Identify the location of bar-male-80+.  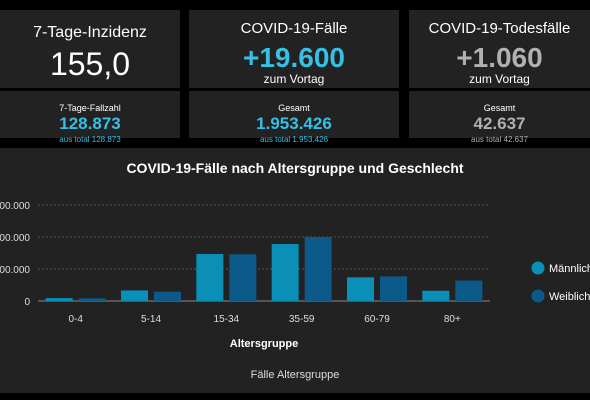
(436, 295).